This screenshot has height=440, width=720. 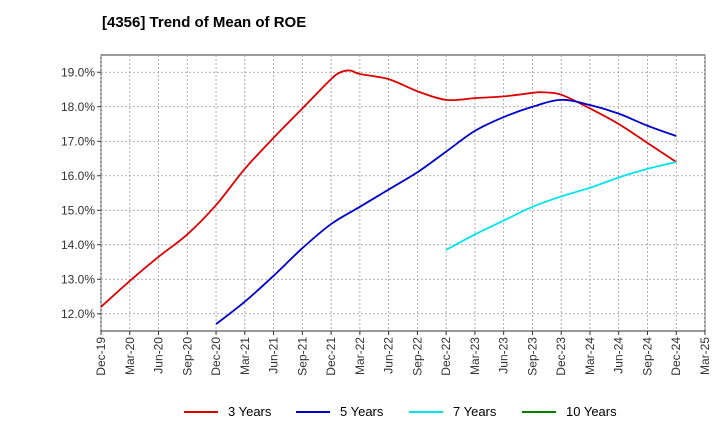 I want to click on x-tick-label: Sep-21, so click(x=302, y=356).